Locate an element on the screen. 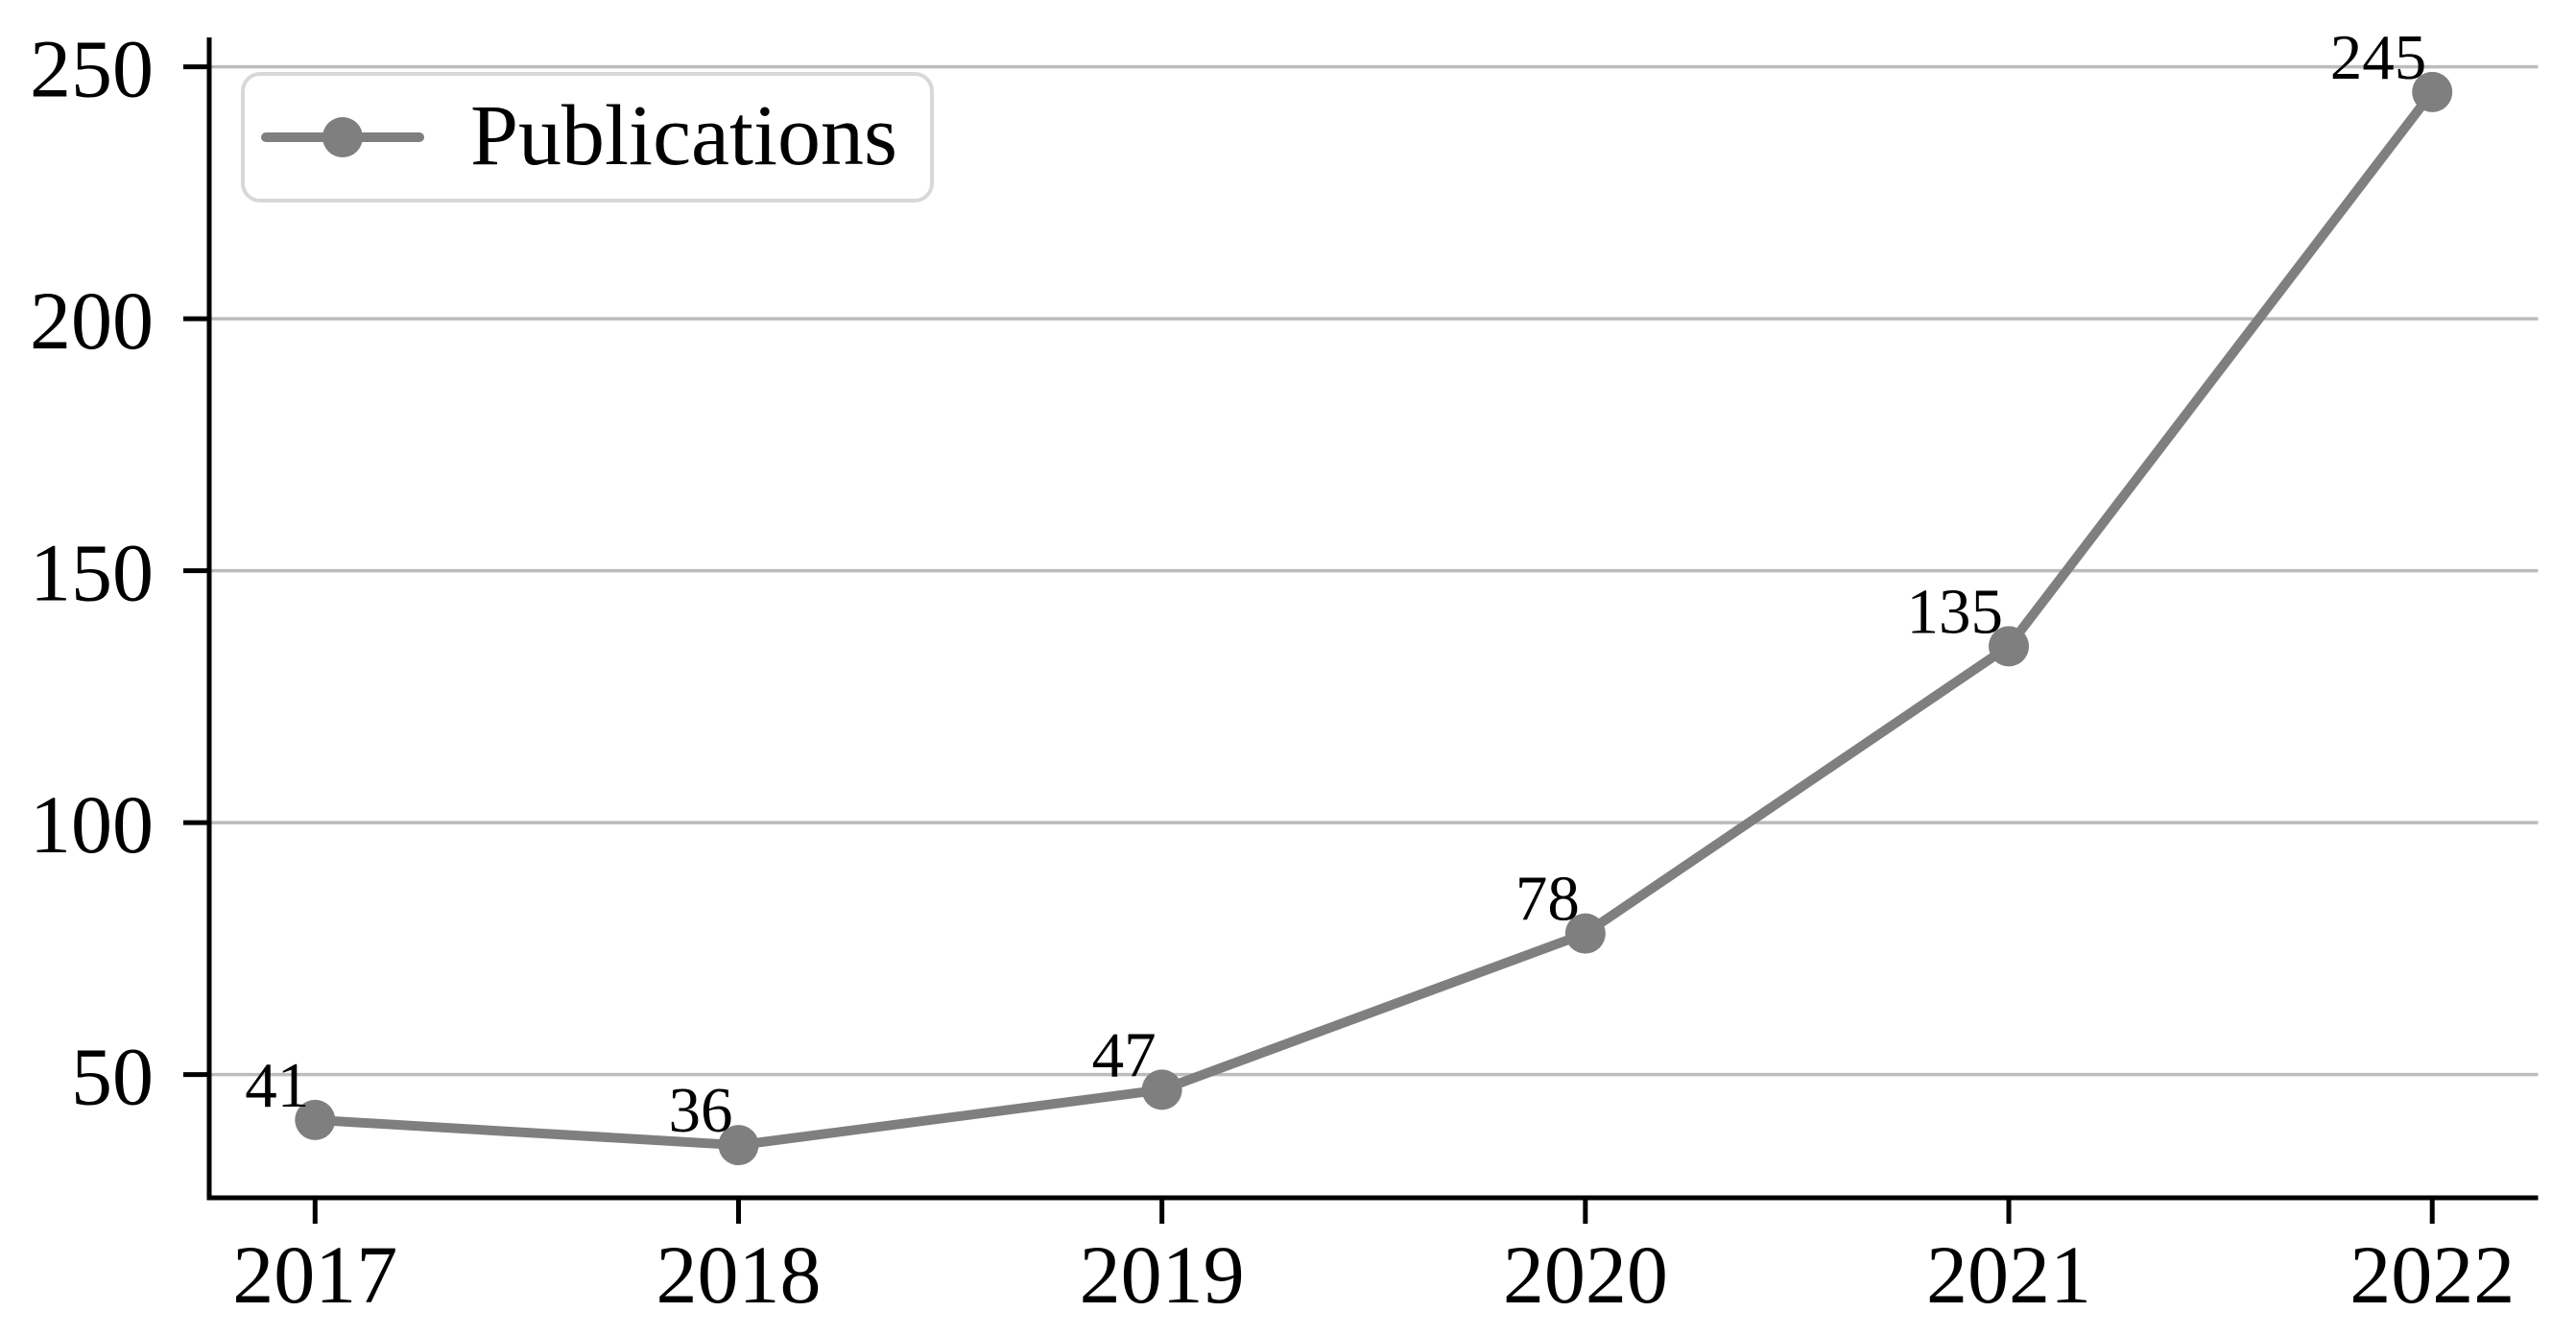 The image size is (2576, 1336). x-tick-label: 2021 is located at coordinates (2008, 1275).